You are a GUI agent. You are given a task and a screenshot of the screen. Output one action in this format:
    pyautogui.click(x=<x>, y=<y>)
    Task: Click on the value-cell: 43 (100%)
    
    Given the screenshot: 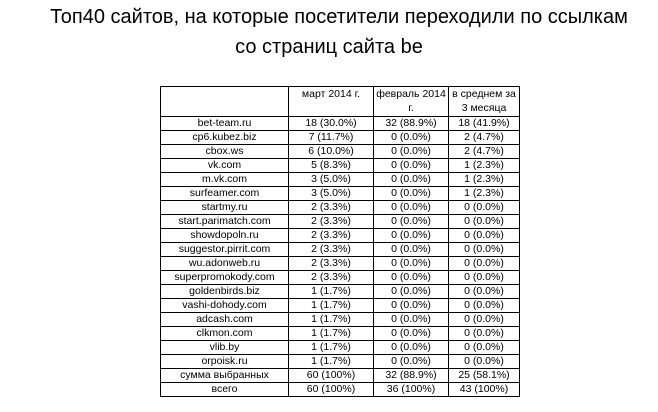 What is the action you would take?
    pyautogui.click(x=484, y=389)
    